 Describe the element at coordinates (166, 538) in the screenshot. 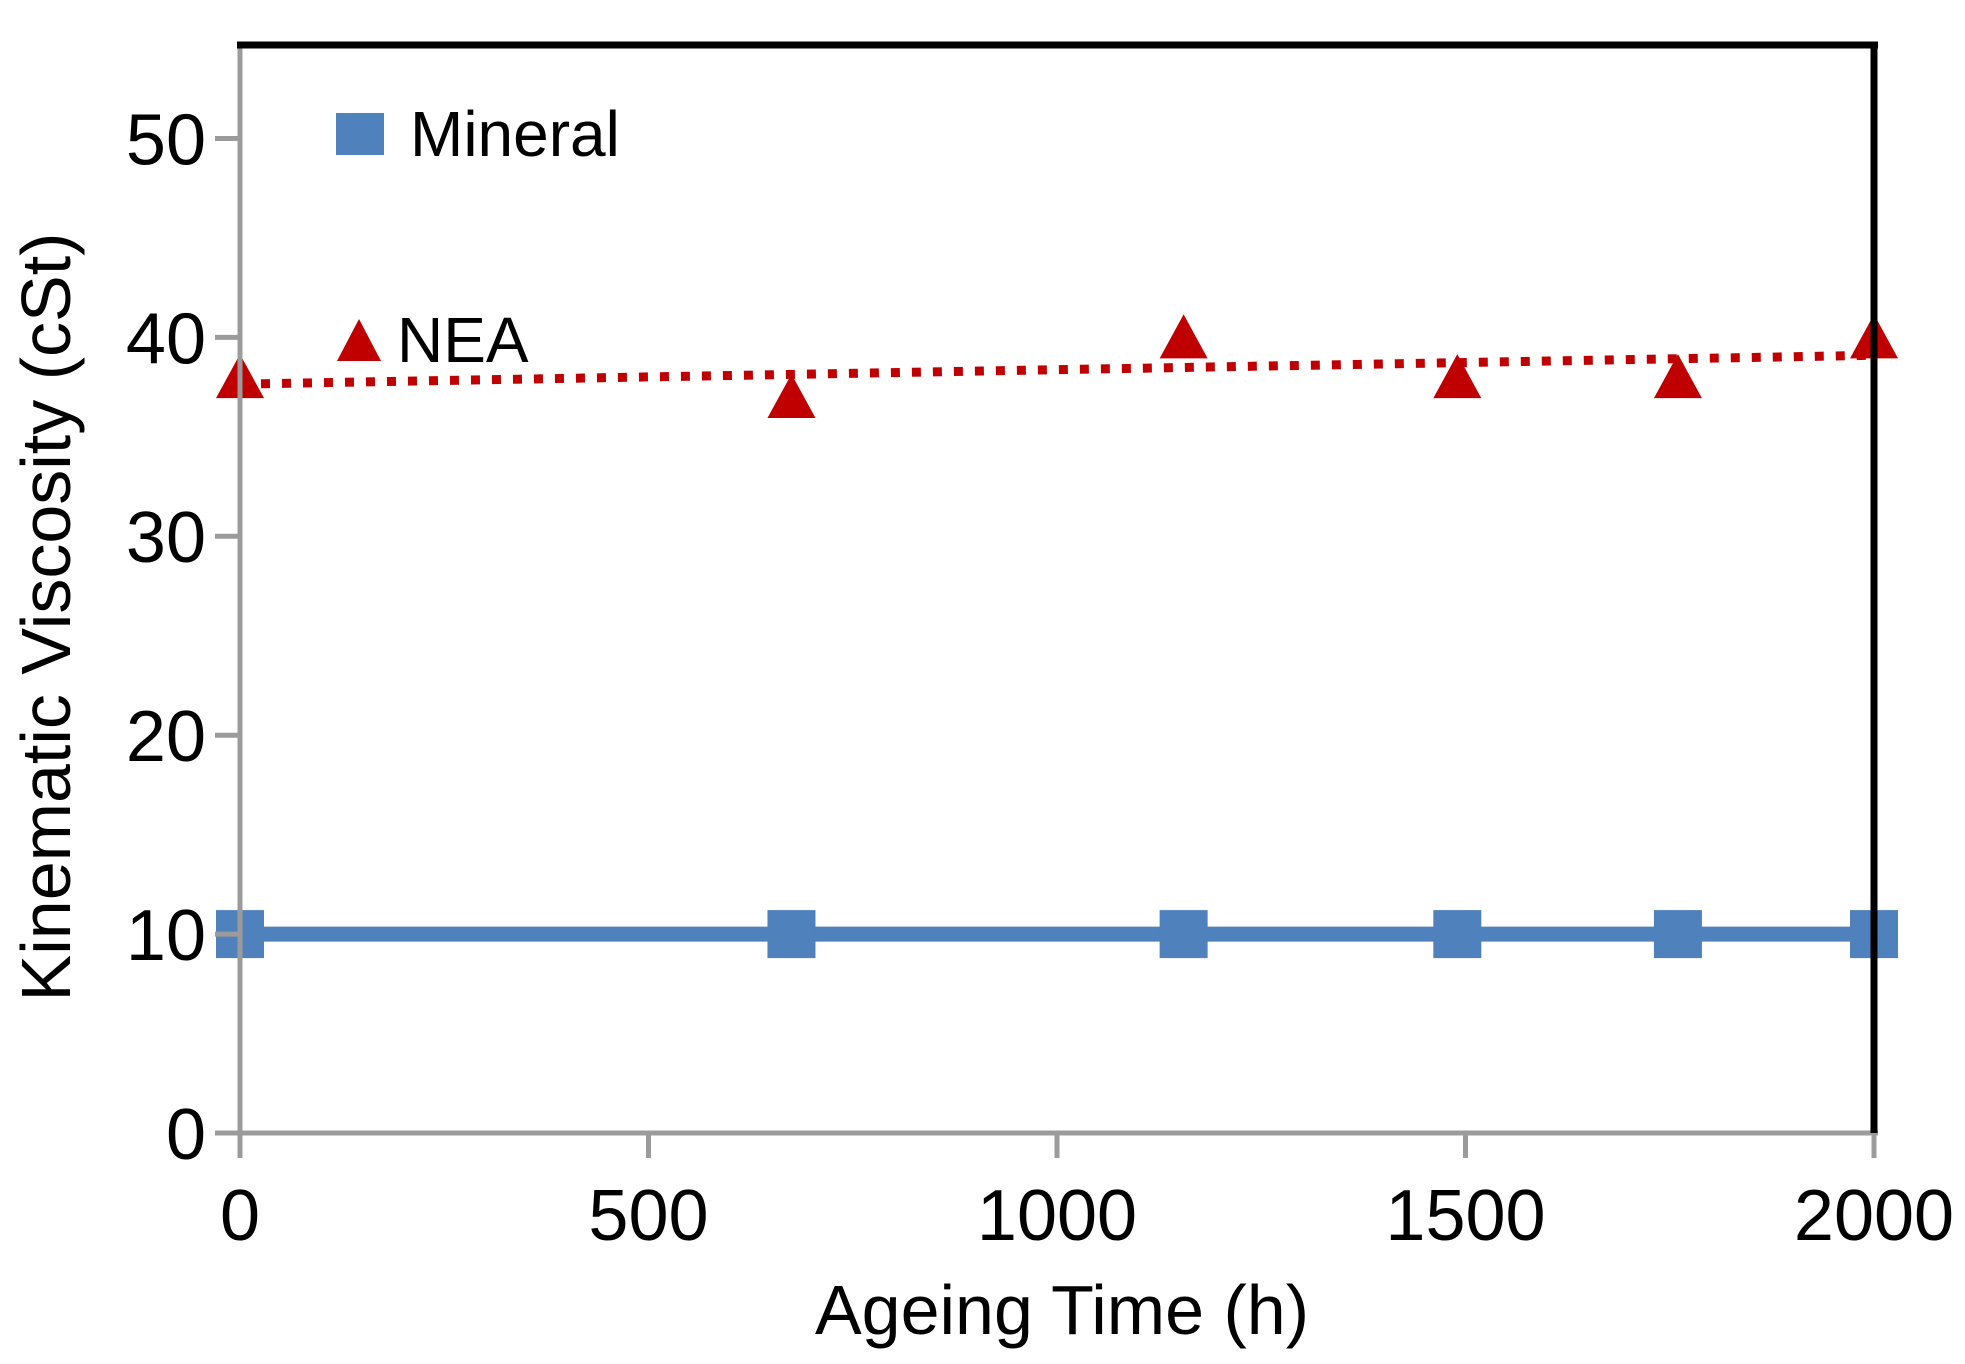

I see `y-tick-label: 30` at that location.